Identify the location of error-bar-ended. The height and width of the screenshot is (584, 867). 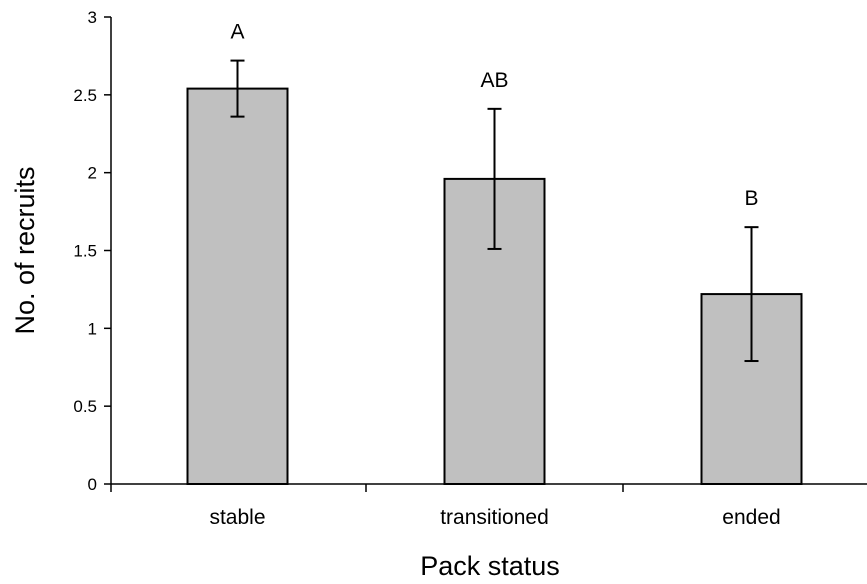
(751, 294).